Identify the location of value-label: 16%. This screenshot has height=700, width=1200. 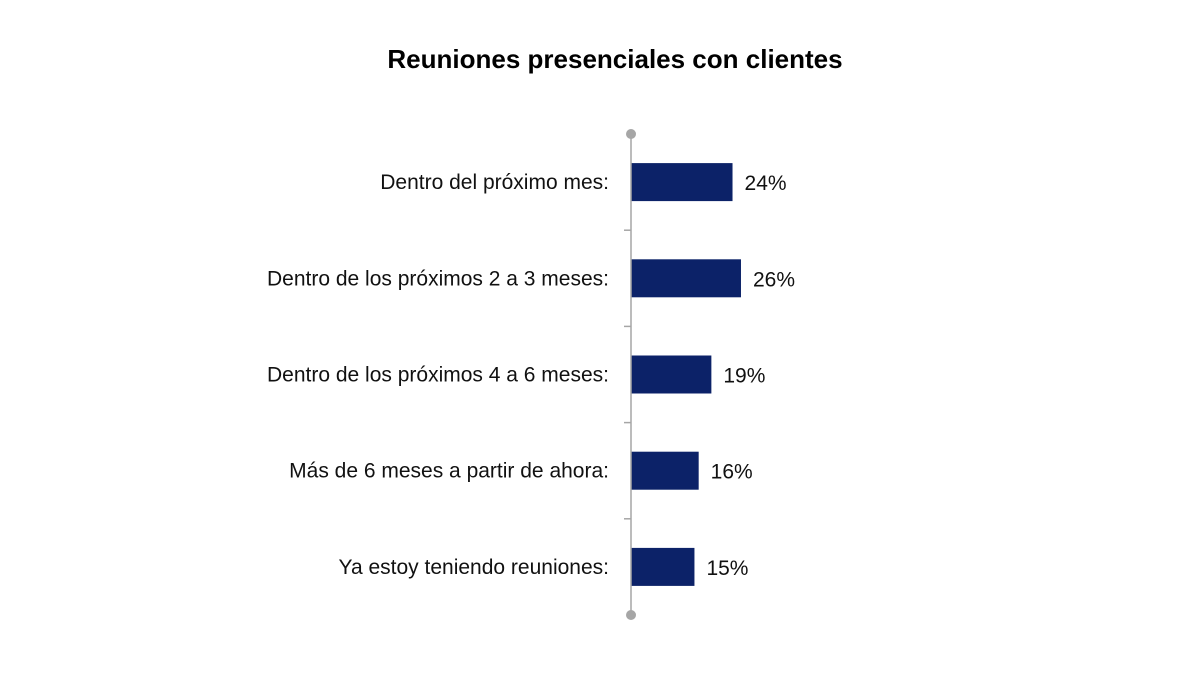
(732, 472).